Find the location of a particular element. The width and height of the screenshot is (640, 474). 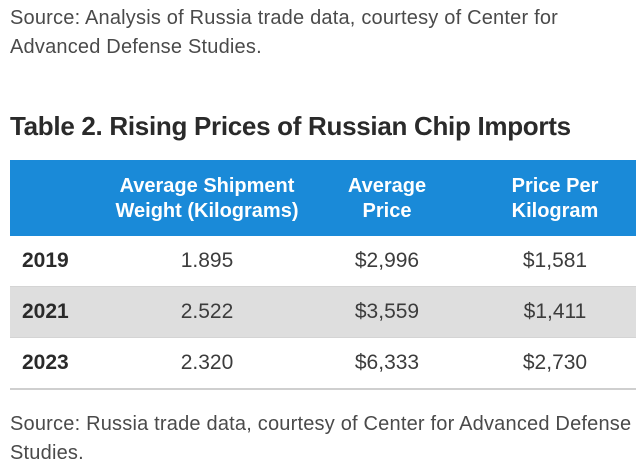

row-price: $6,333 is located at coordinates (387, 362).